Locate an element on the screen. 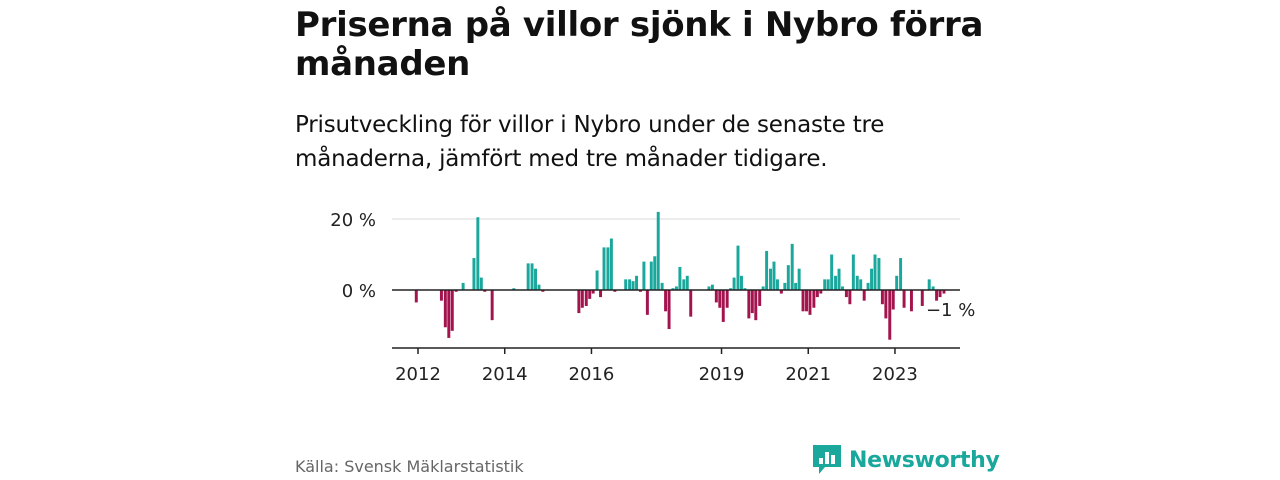 This screenshot has width=1280, height=480. y-tick-label: 20 % is located at coordinates (353, 220).